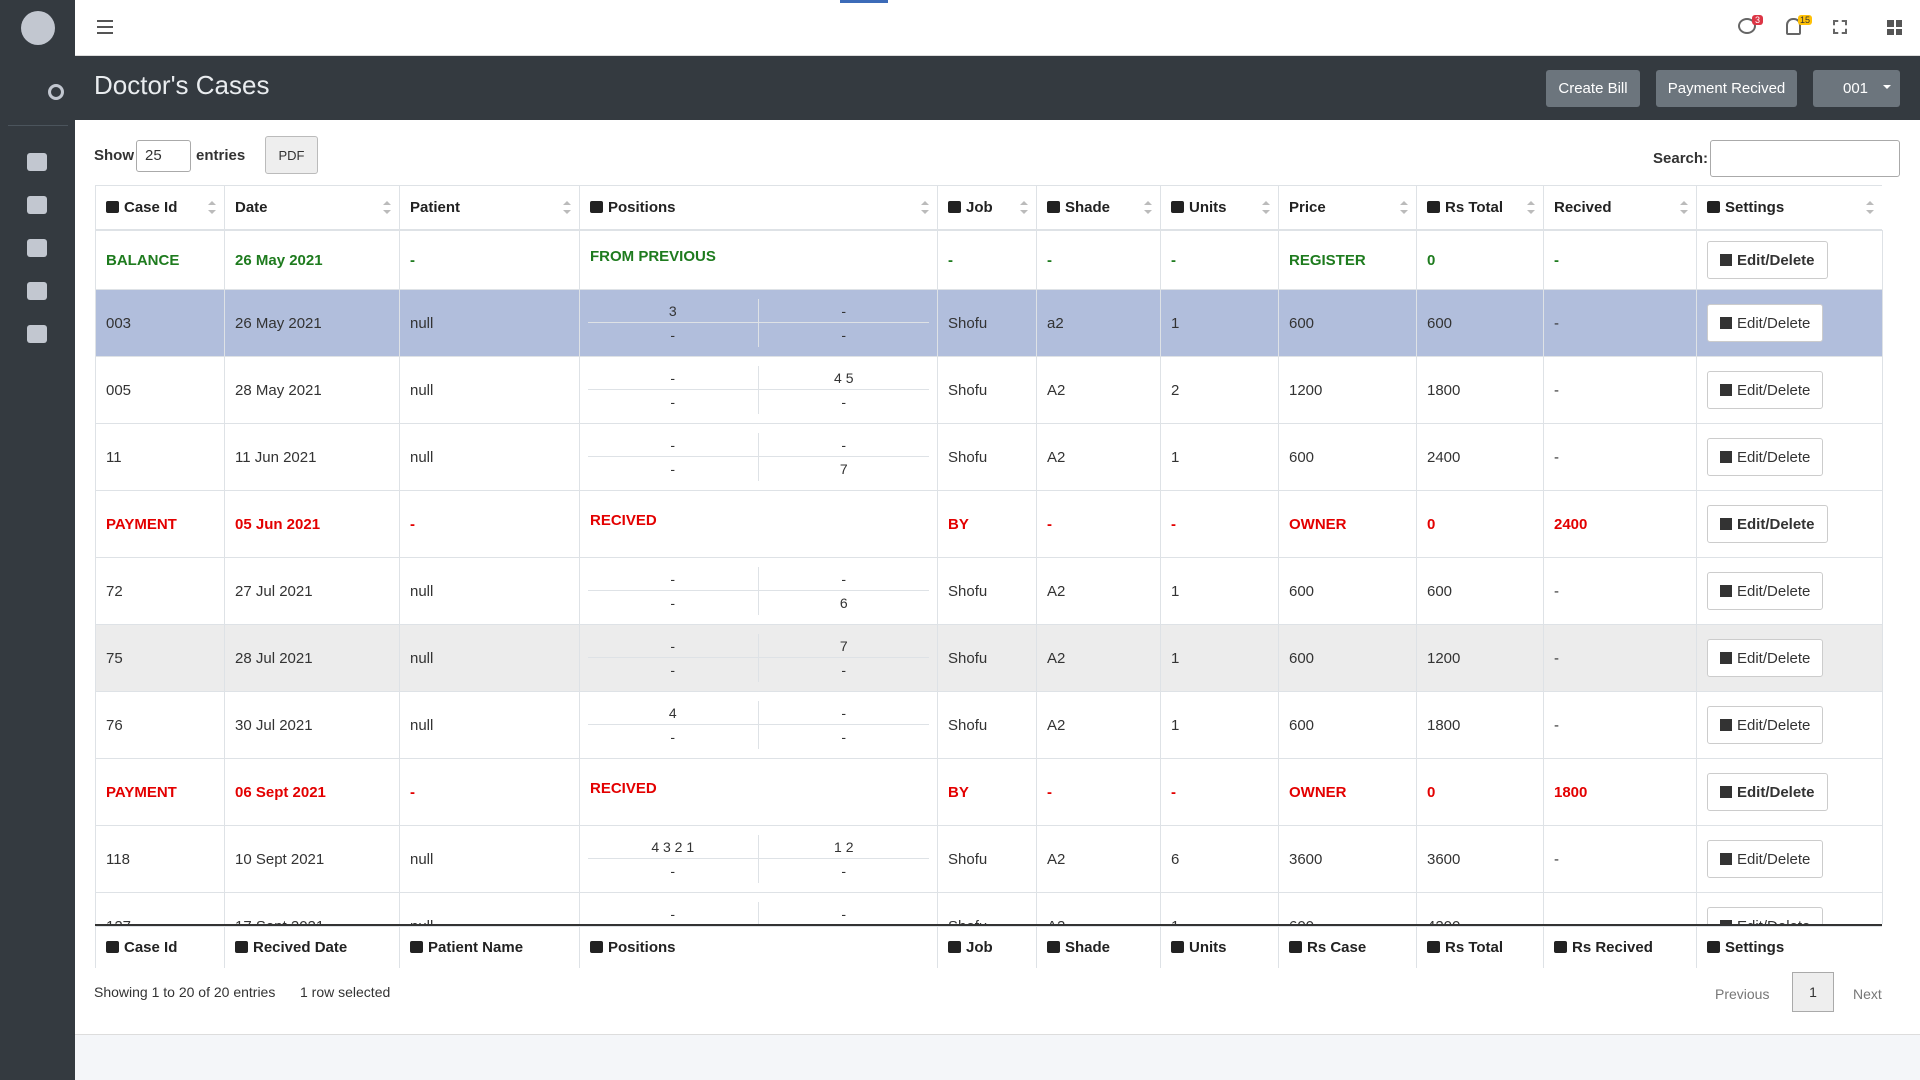  What do you see at coordinates (1793, 26) in the screenshot?
I see `notifications-icon` at bounding box center [1793, 26].